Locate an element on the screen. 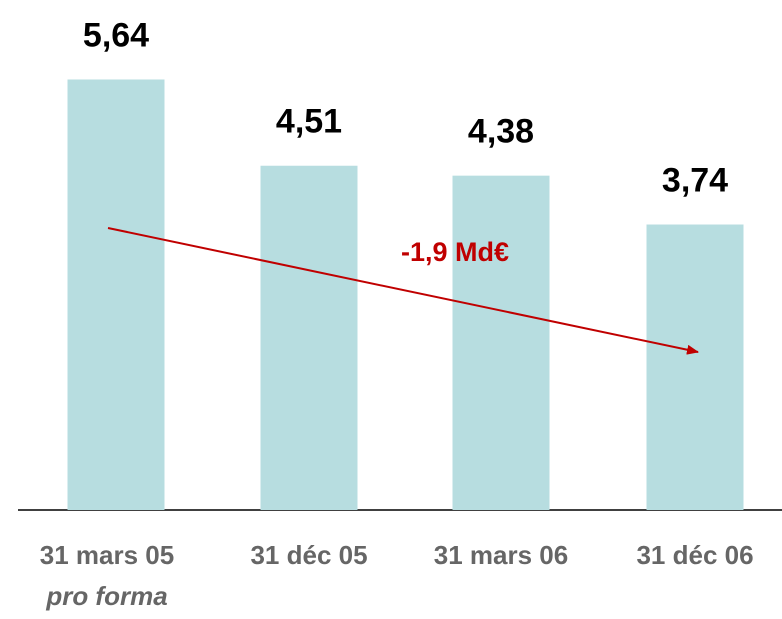 The height and width of the screenshot is (619, 782). annotation: -1,9 Md€ is located at coordinates (455, 252).